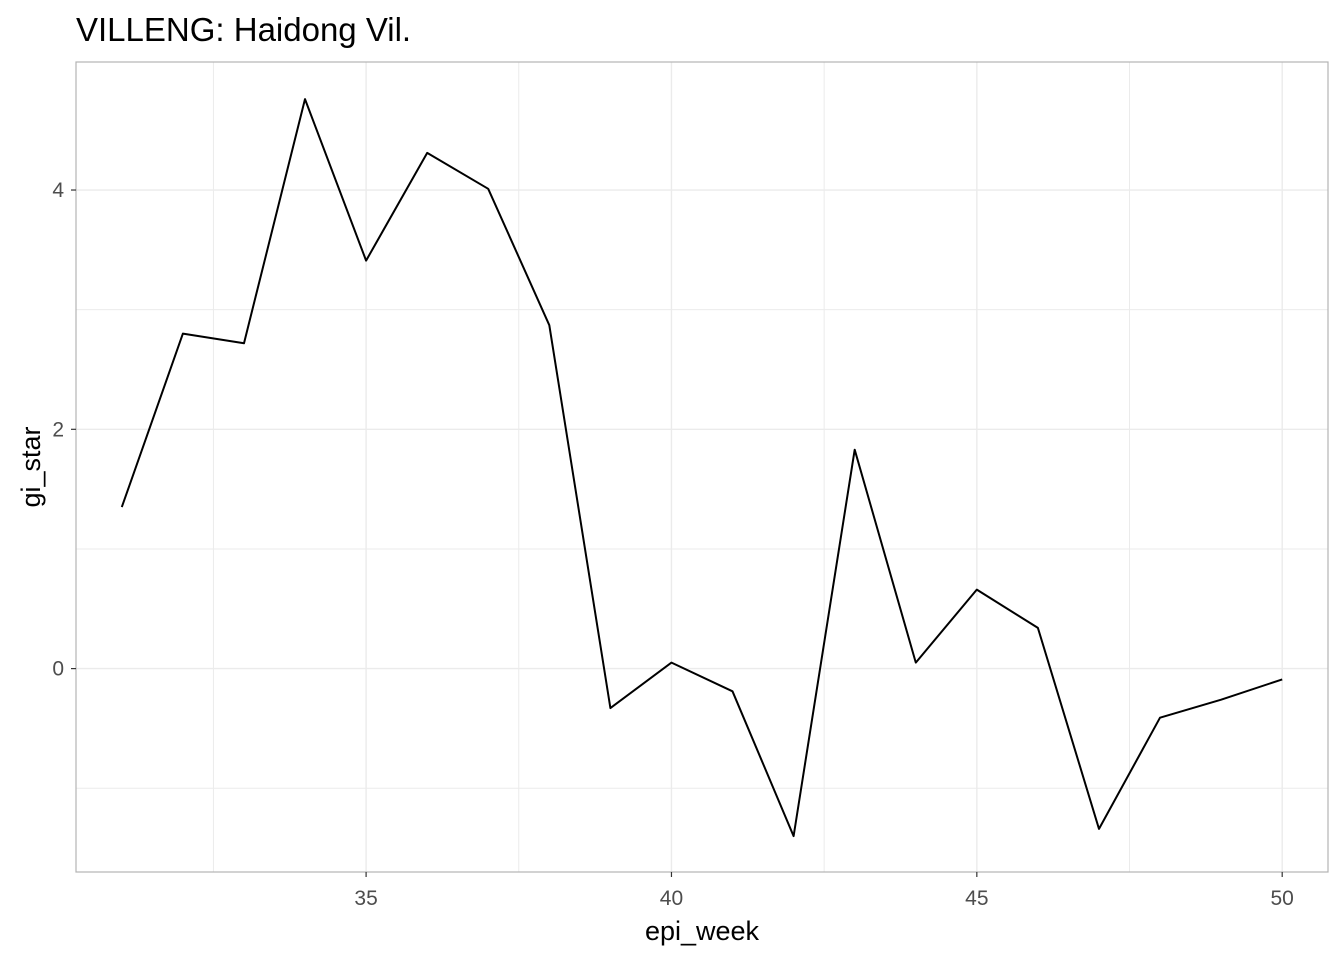 Image resolution: width=1344 pixels, height=960 pixels. Describe the element at coordinates (671, 898) in the screenshot. I see `x-tick-label: 40` at that location.